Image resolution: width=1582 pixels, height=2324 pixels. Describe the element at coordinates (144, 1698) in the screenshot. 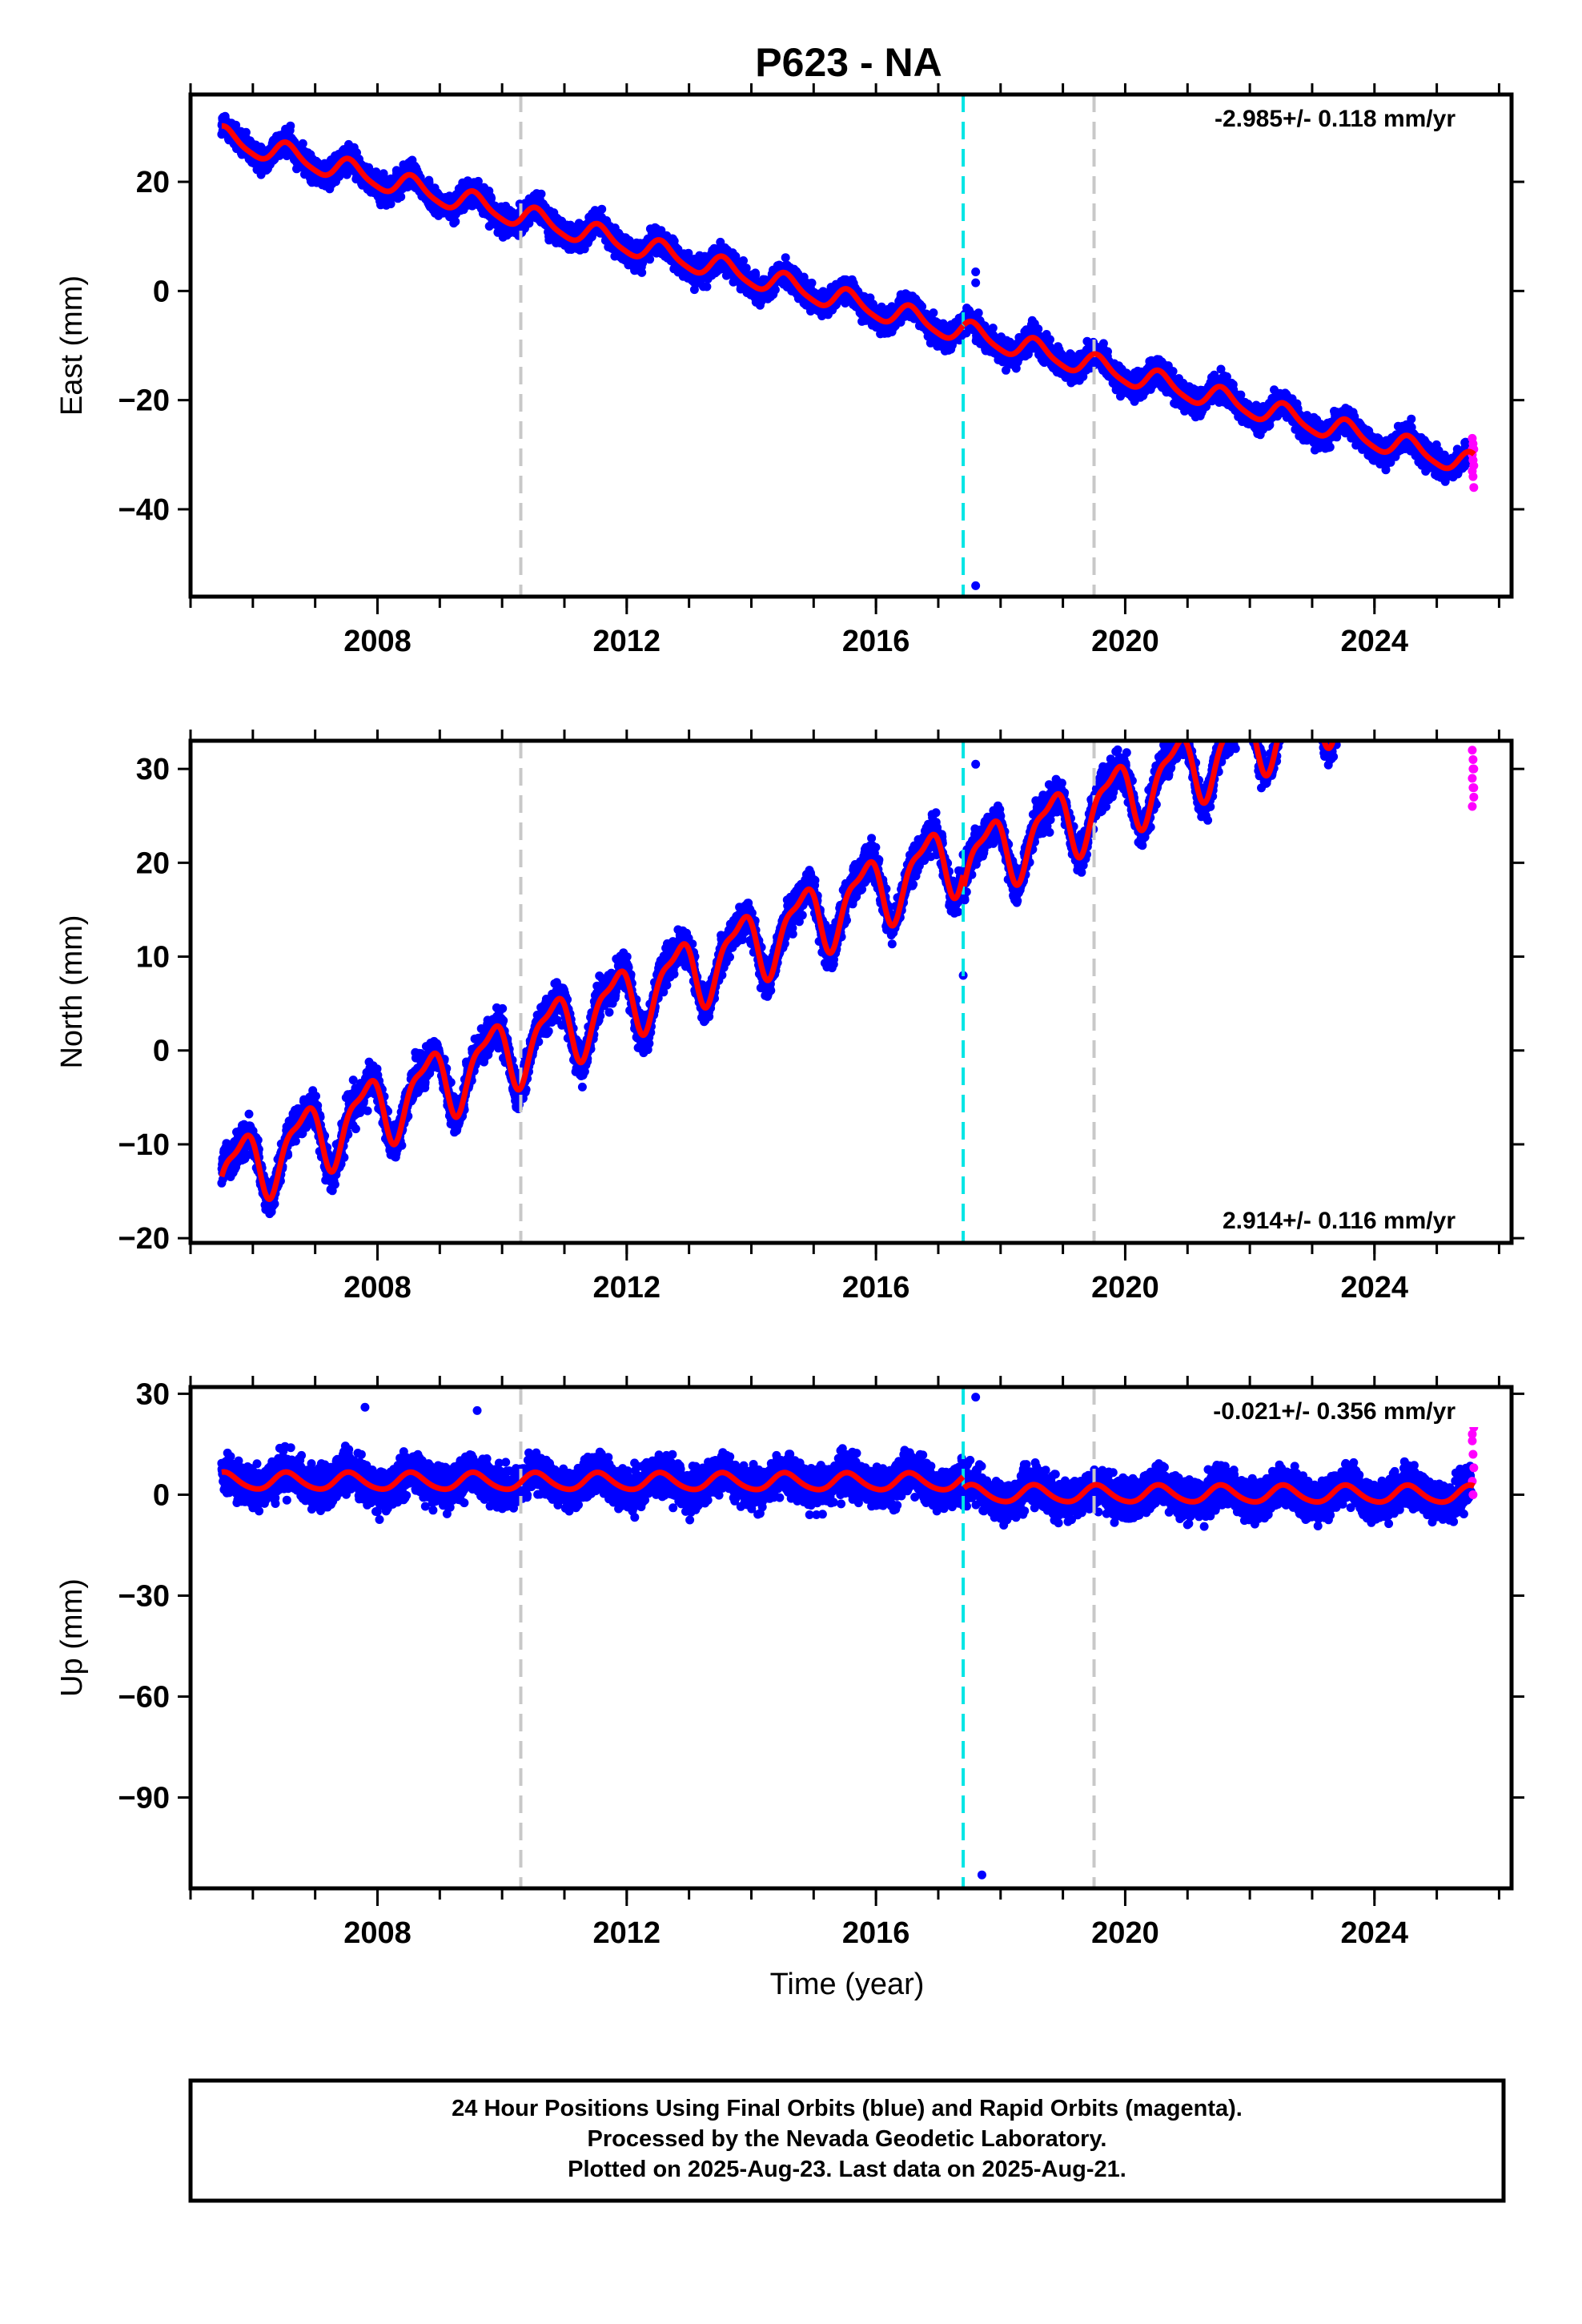

I see `y-tick-label: −60` at that location.